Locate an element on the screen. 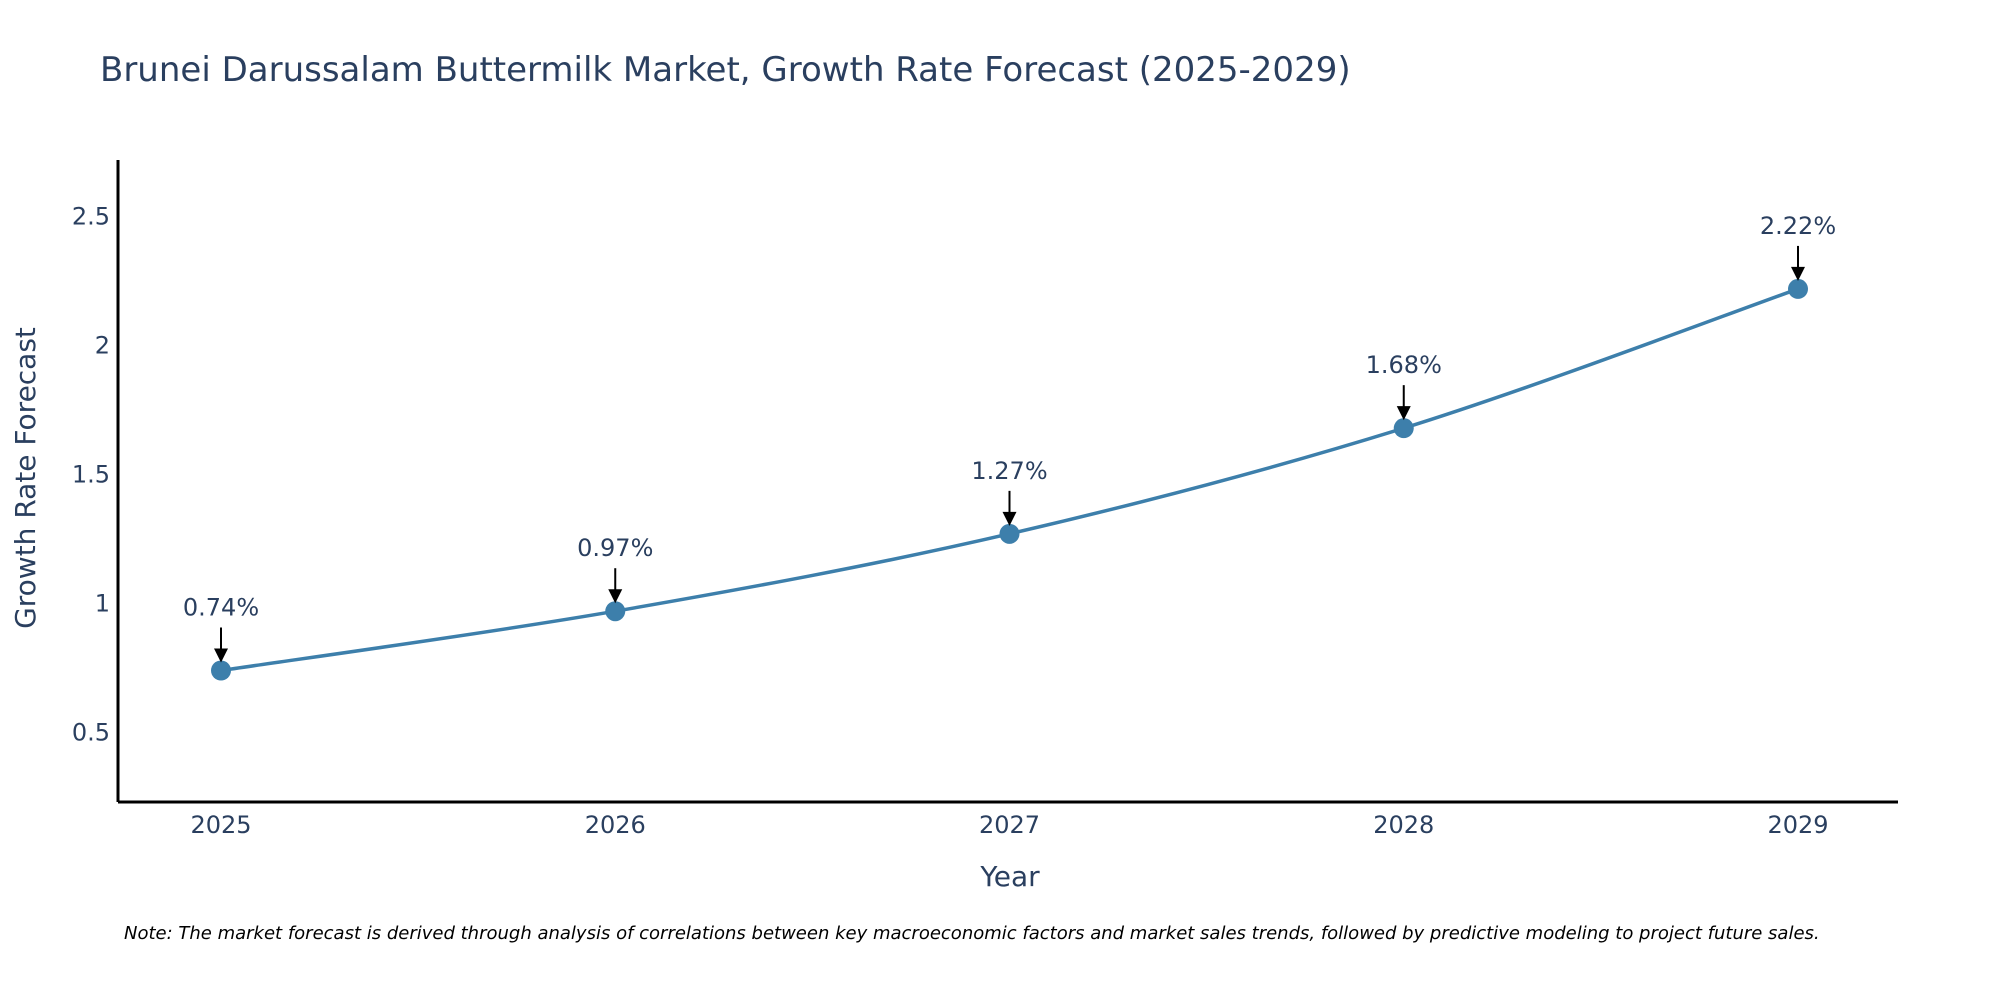 This screenshot has height=1000, width=2000. x-axis-ticks: 2025 2026 2027 2028 2029 is located at coordinates (1009, 825).